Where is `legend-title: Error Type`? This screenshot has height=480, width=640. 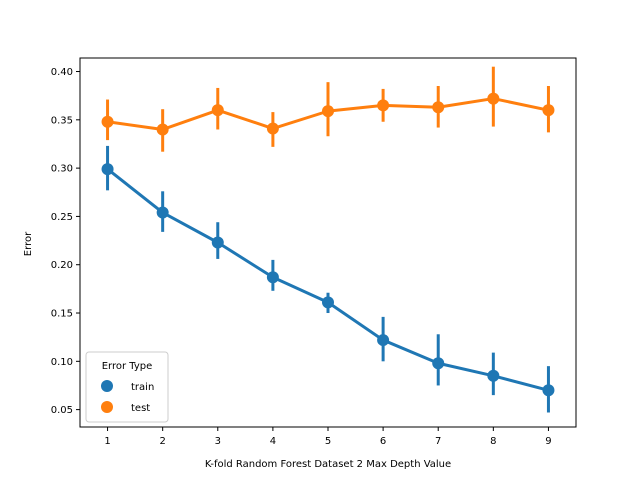 legend-title: Error Type is located at coordinates (127, 366).